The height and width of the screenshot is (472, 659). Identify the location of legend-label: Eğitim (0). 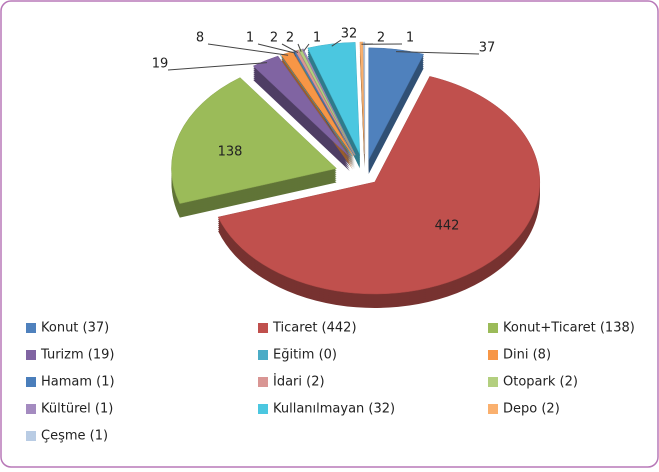
(305, 355).